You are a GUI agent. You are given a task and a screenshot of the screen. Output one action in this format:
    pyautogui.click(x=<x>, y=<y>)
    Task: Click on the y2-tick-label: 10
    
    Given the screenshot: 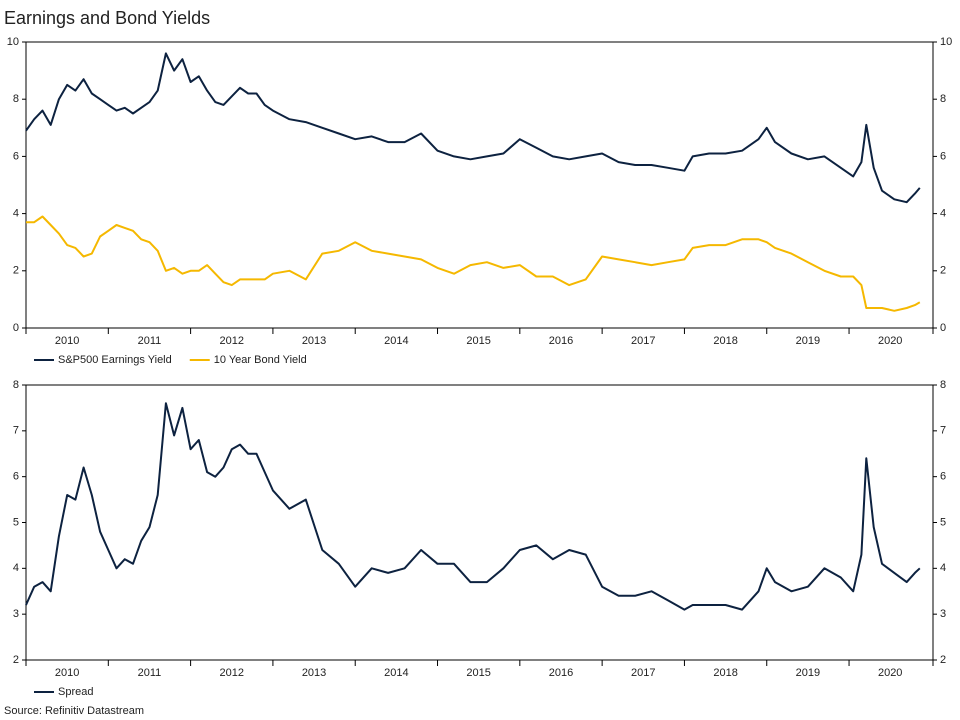 What is the action you would take?
    pyautogui.click(x=946, y=42)
    